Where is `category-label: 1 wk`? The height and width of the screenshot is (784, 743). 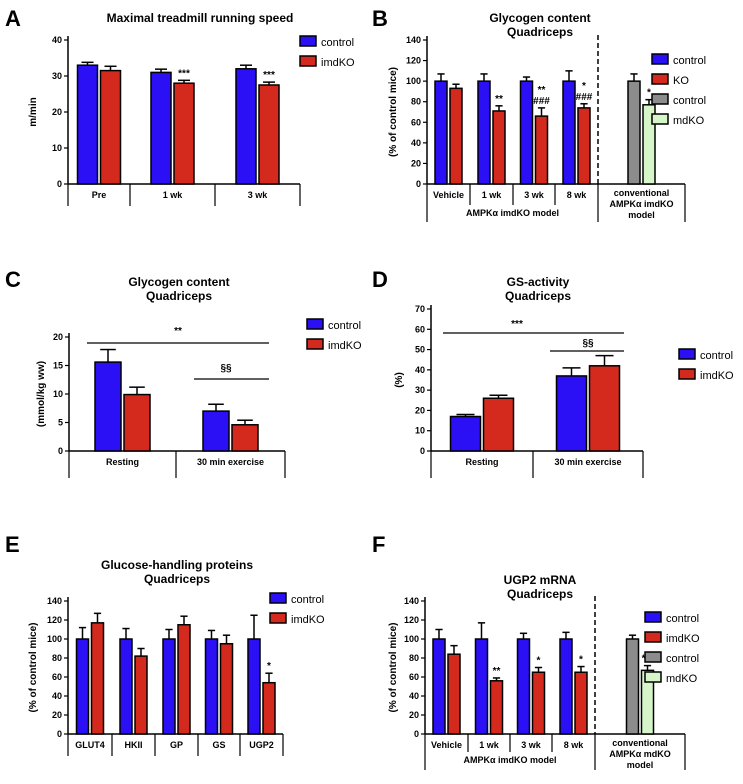
category-label: 1 wk is located at coordinates (492, 195).